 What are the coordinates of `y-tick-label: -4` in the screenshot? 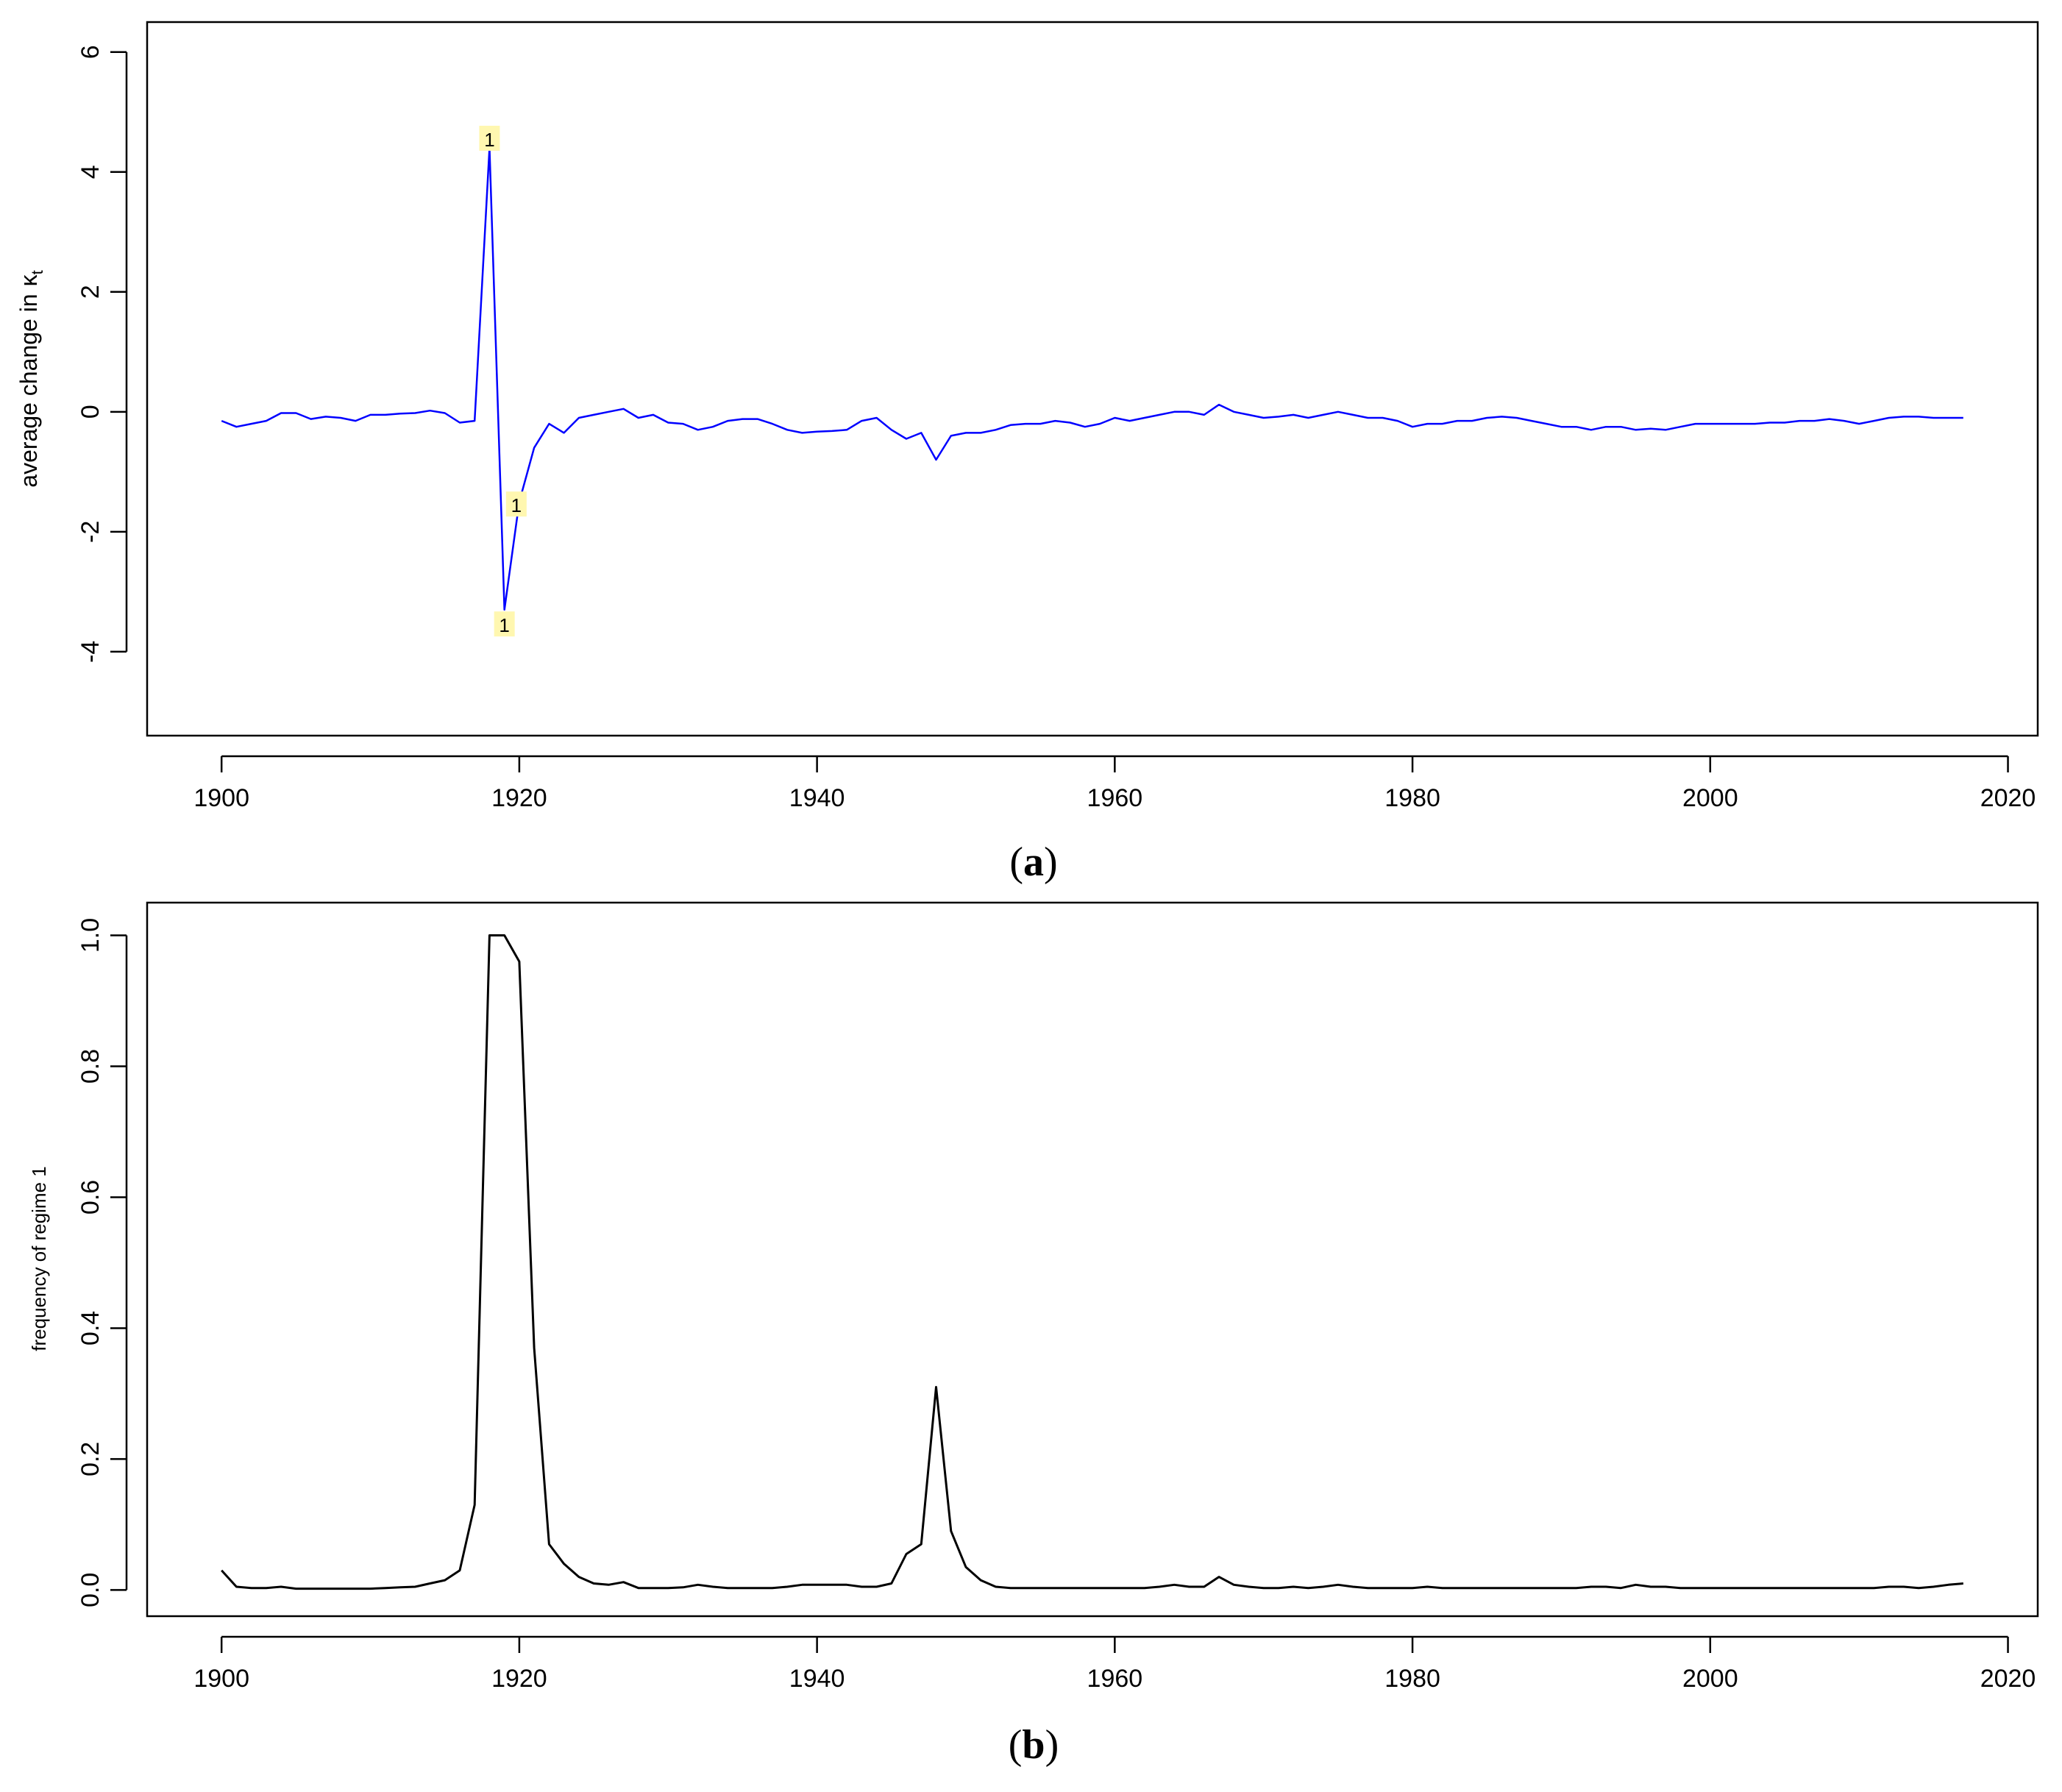 It's located at (90, 652).